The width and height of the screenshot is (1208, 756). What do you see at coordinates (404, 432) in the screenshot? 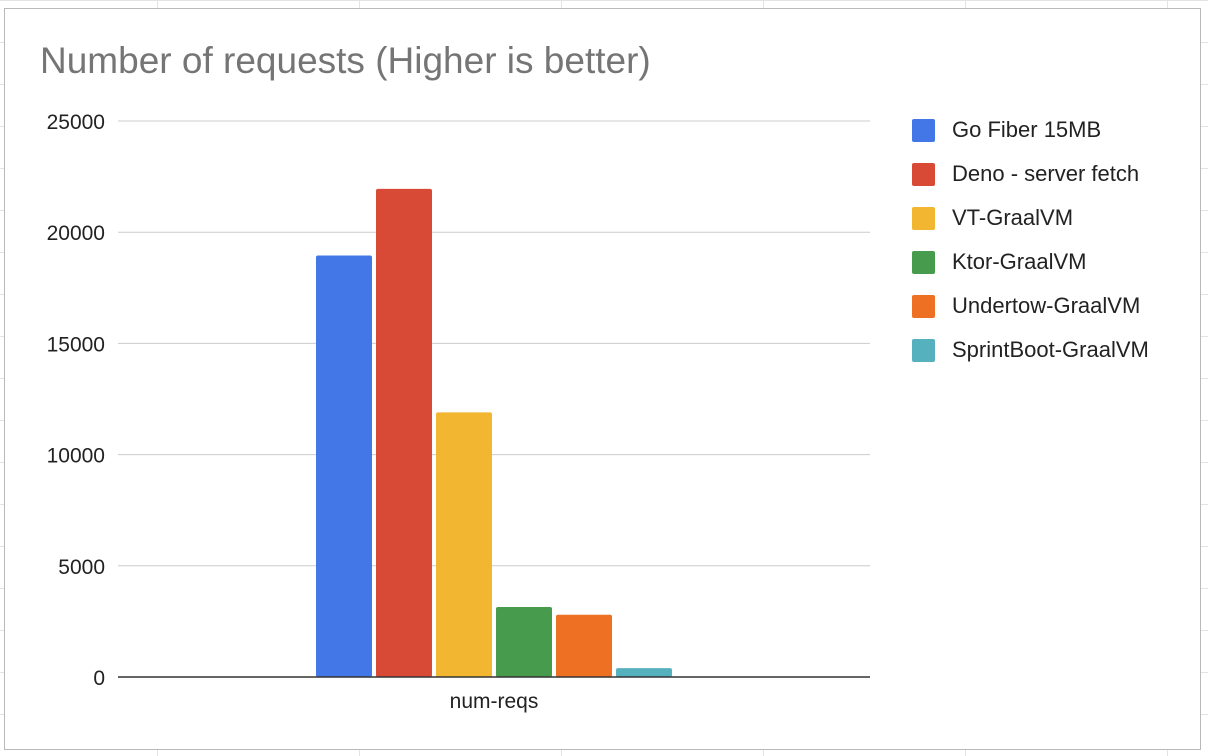
I see `bar-deno-server-fetch` at bounding box center [404, 432].